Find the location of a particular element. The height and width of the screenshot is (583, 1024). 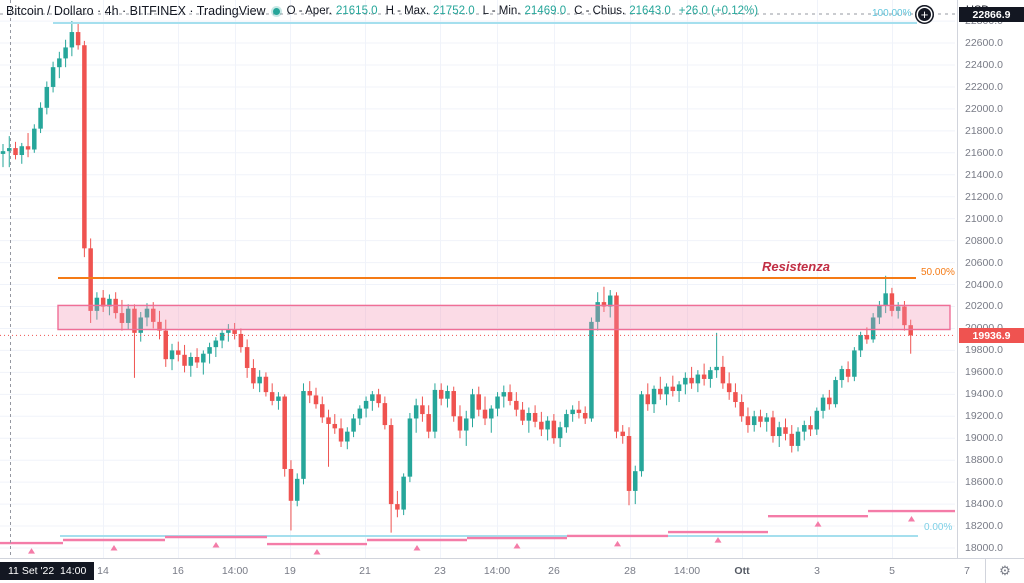

last-price-badge: 19936.9 is located at coordinates (991, 336).